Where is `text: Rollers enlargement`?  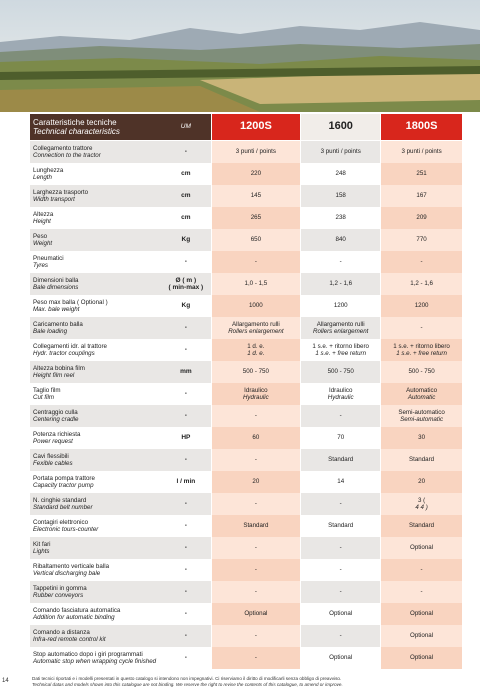 text: Rollers enlargement is located at coordinates (256, 331).